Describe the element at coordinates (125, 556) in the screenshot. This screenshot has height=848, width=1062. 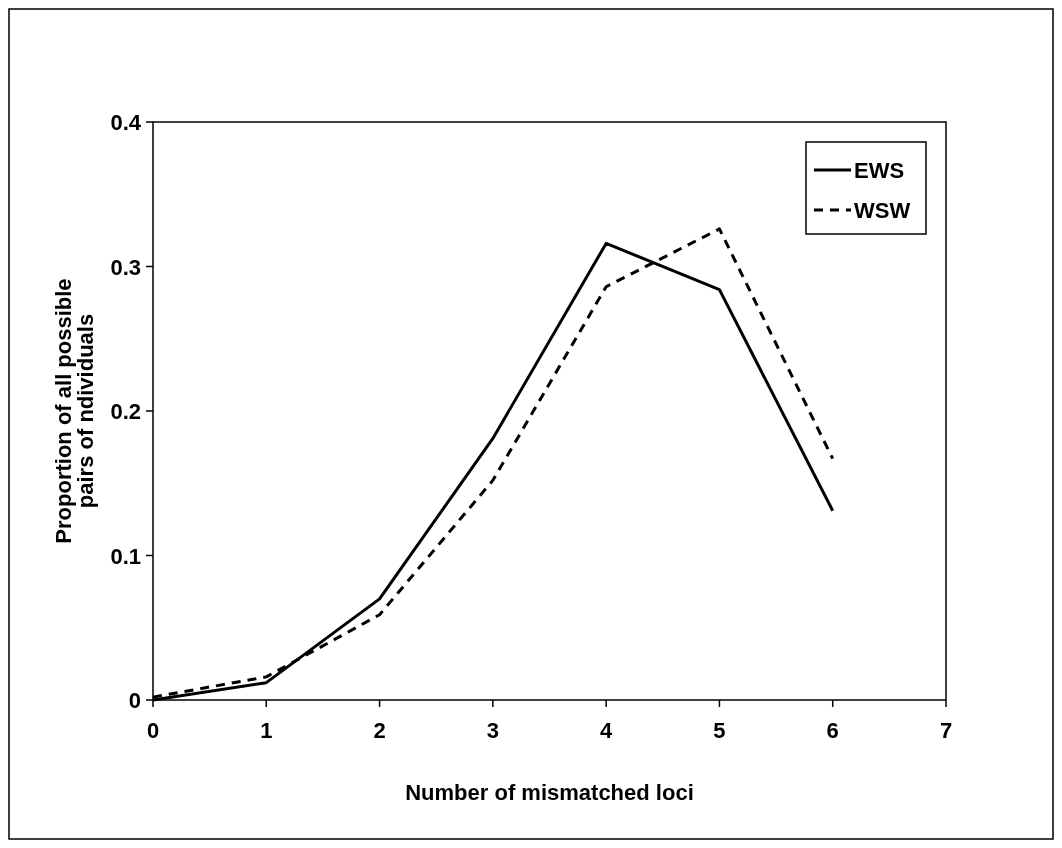
I see `y-tick-label: 0.1` at that location.